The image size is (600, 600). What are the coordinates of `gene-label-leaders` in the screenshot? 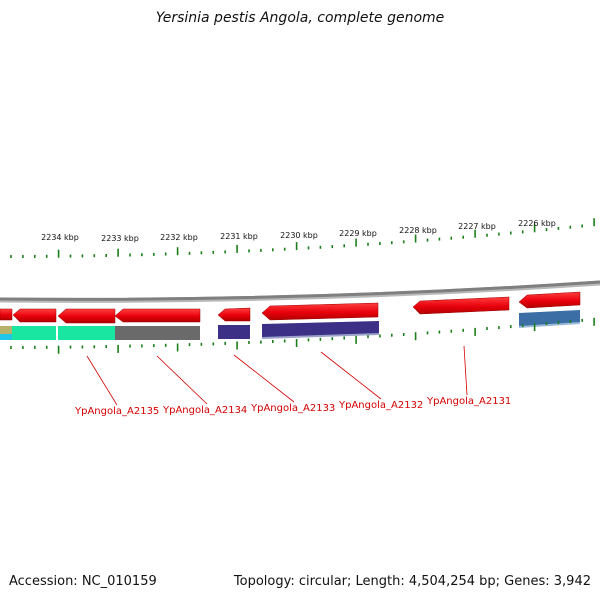 It's located at (277, 375).